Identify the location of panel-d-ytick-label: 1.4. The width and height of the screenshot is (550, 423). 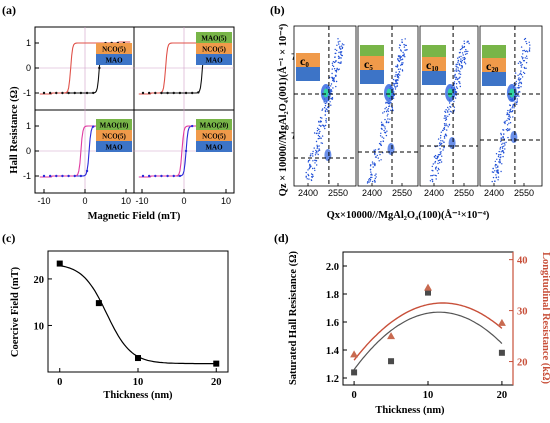
(333, 351).